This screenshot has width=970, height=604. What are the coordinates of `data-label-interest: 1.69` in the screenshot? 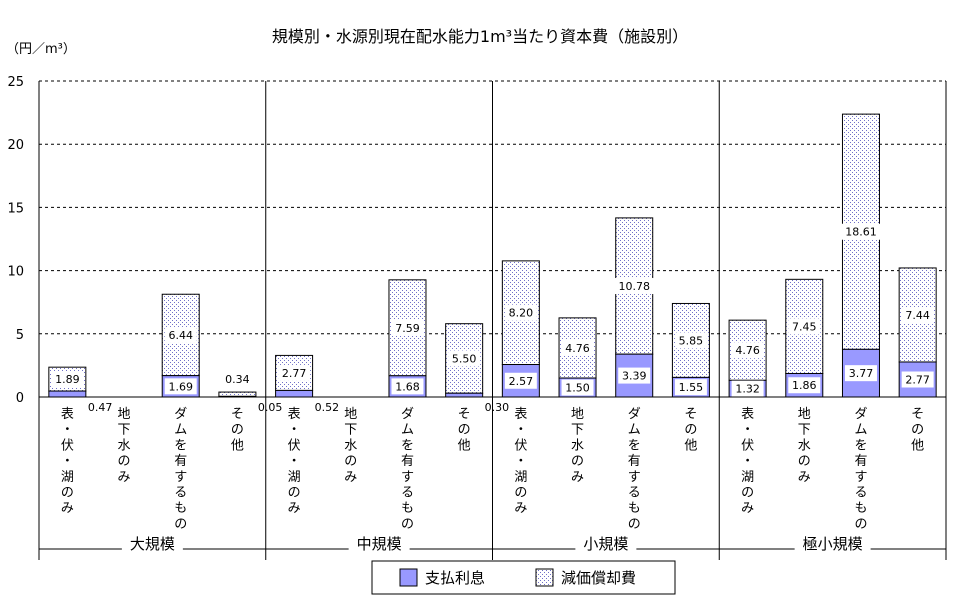 It's located at (180, 386).